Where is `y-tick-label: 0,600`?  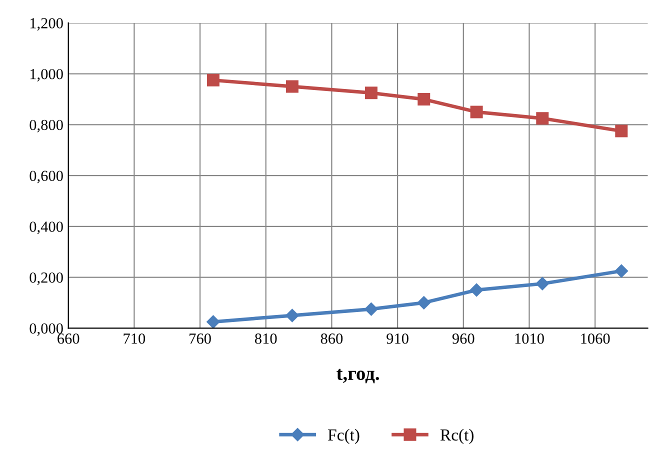 y-tick-label: 0,600 is located at coordinates (46, 177).